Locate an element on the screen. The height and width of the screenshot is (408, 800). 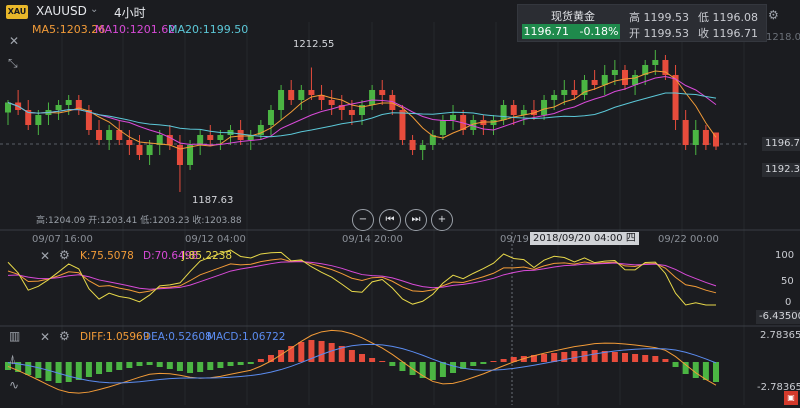
date-label: 09/12 04:00 is located at coordinates (215, 239).